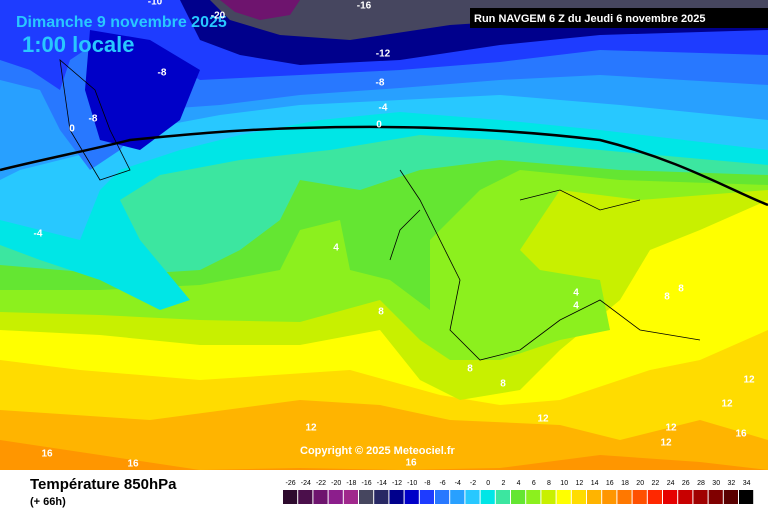 The width and height of the screenshot is (768, 517). What do you see at coordinates (306, 483) in the screenshot?
I see `colorbar-label: -24` at bounding box center [306, 483].